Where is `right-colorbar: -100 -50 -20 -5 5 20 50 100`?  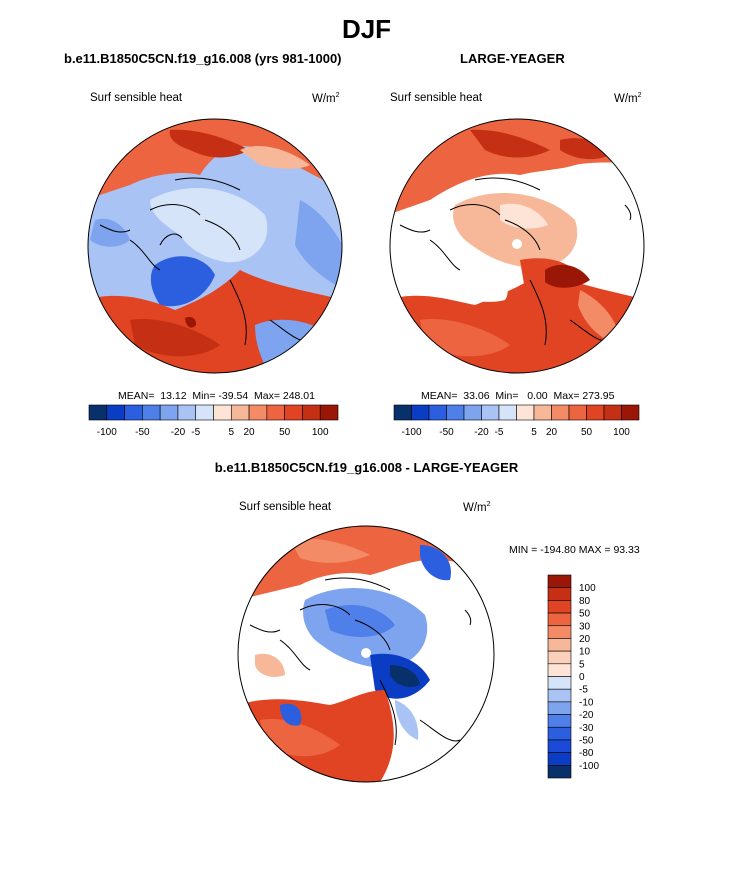 right-colorbar: -100 -50 -20 -5 5 20 50 100 is located at coordinates (516, 421).